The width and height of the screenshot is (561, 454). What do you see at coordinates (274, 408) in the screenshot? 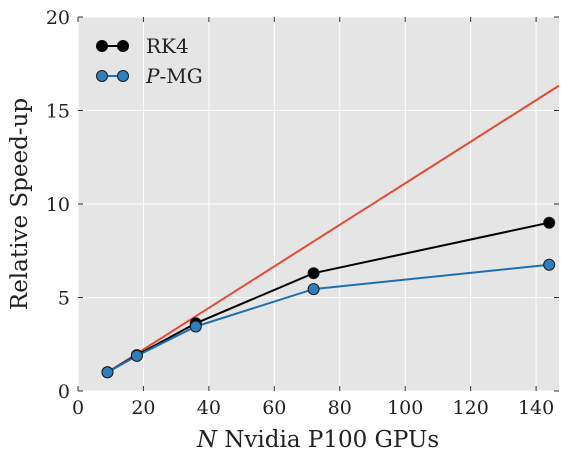
I see `x-tick-label: 60` at bounding box center [274, 408].